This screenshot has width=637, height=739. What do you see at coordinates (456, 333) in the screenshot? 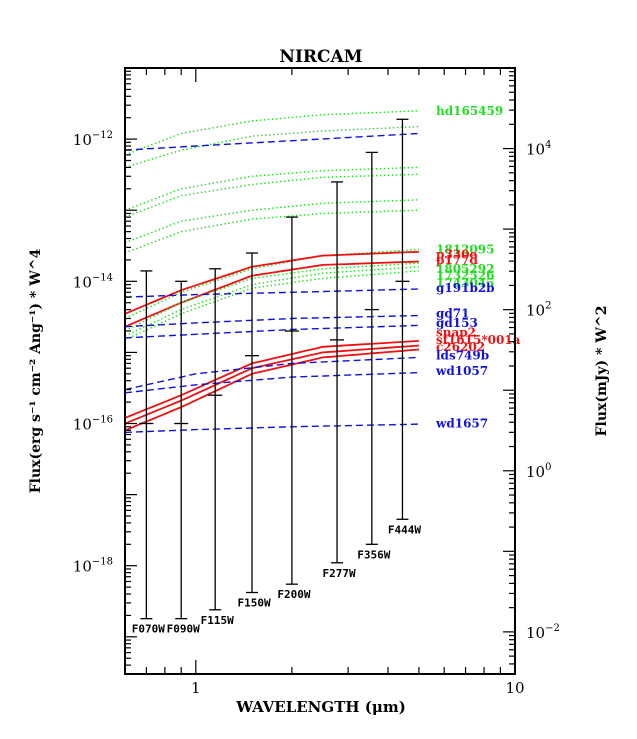
I see `series-label-snap2: snap2` at bounding box center [456, 333].